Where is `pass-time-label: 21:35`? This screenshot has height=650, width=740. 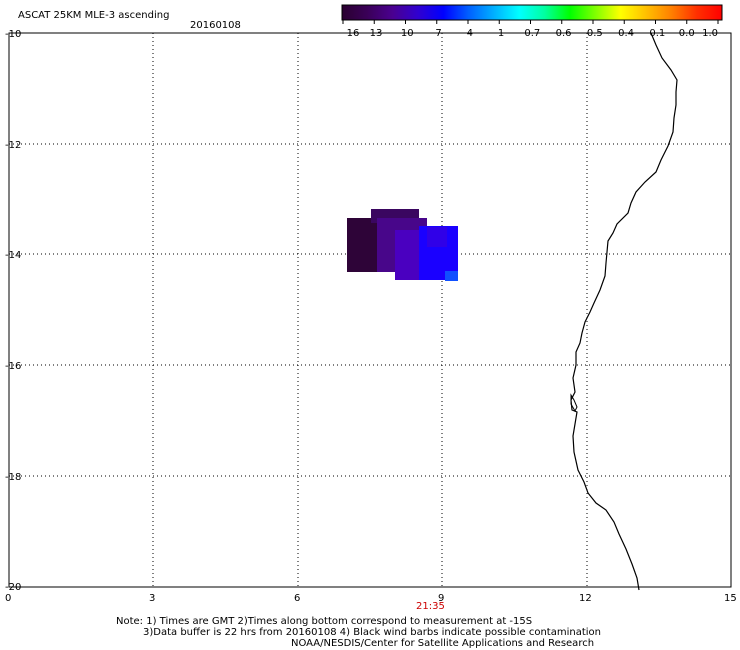
pass-time-label: 21:35 is located at coordinates (430, 606).